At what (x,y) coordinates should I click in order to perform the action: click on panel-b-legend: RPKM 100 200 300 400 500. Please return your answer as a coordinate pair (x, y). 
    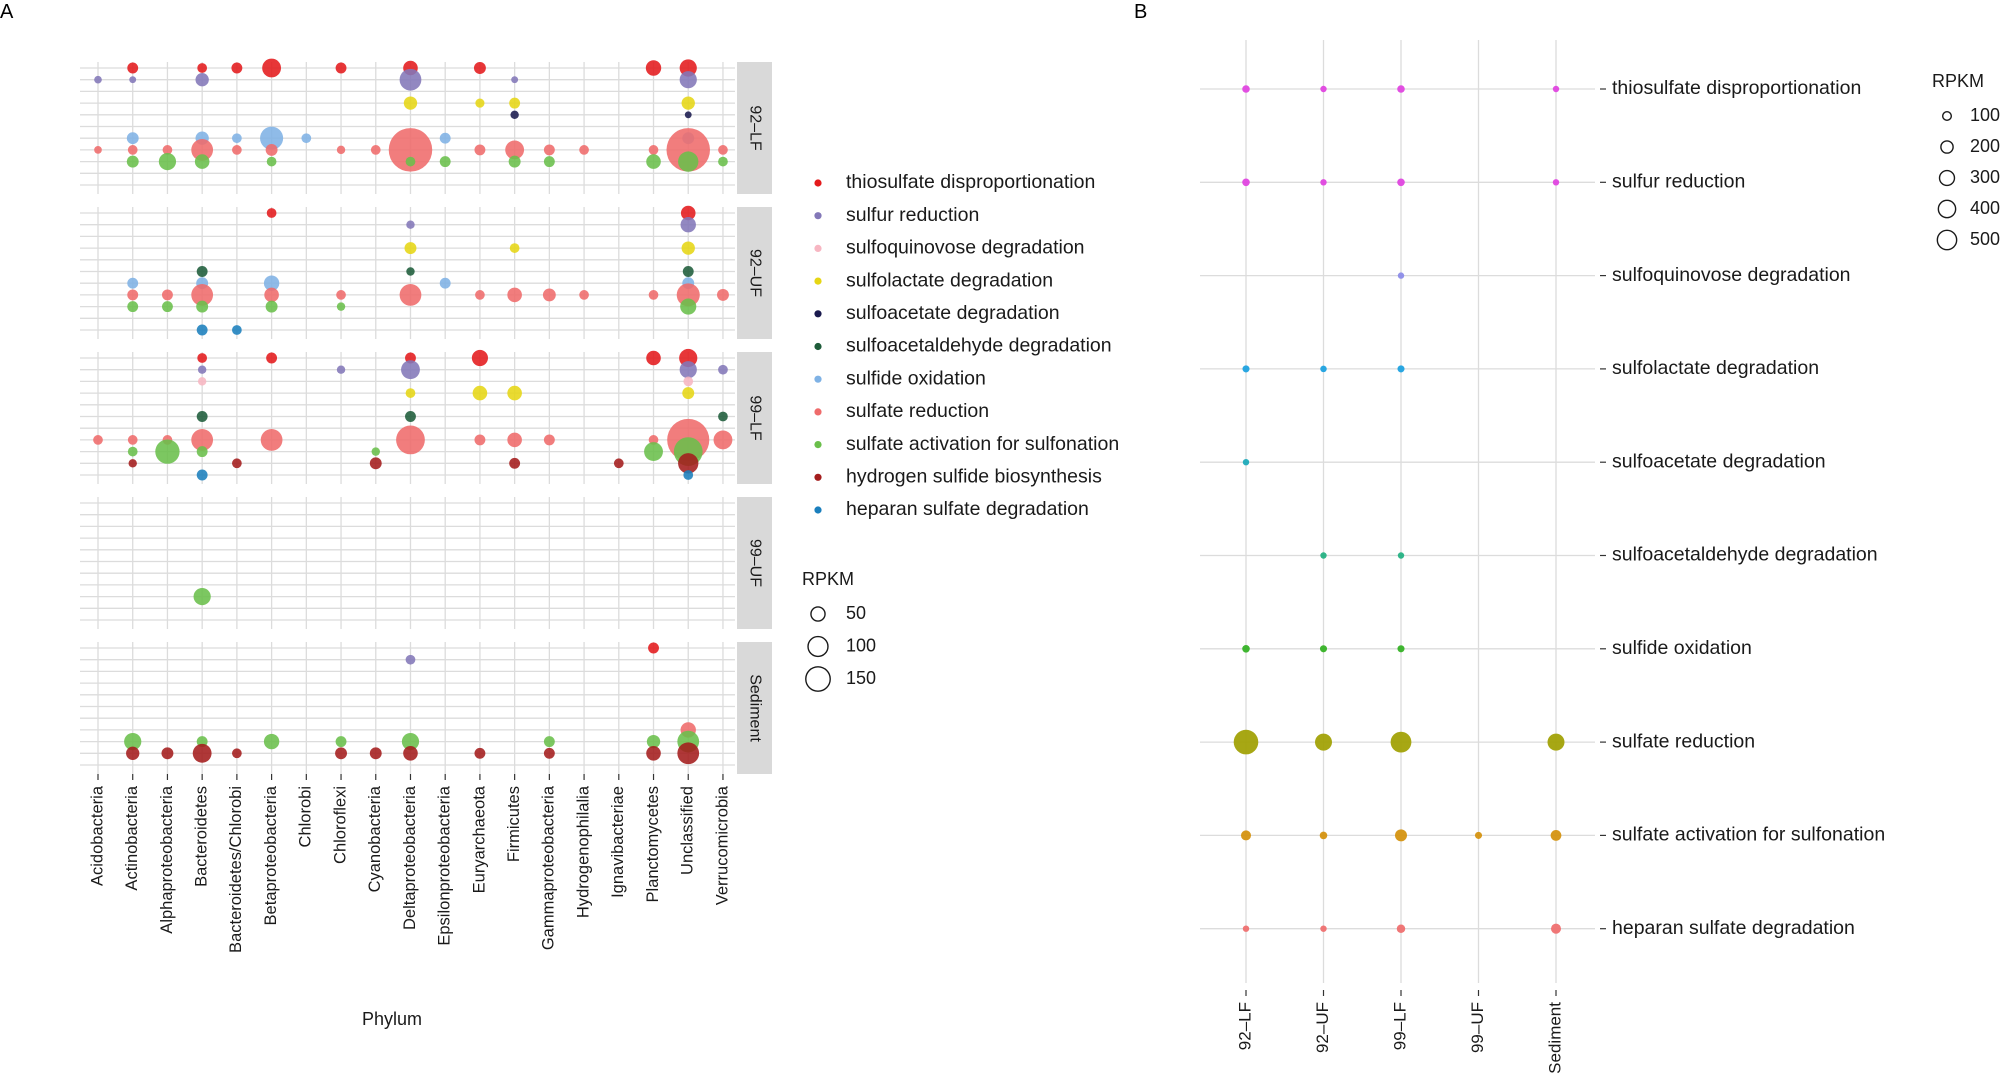
    Looking at the image, I should click on (1966, 161).